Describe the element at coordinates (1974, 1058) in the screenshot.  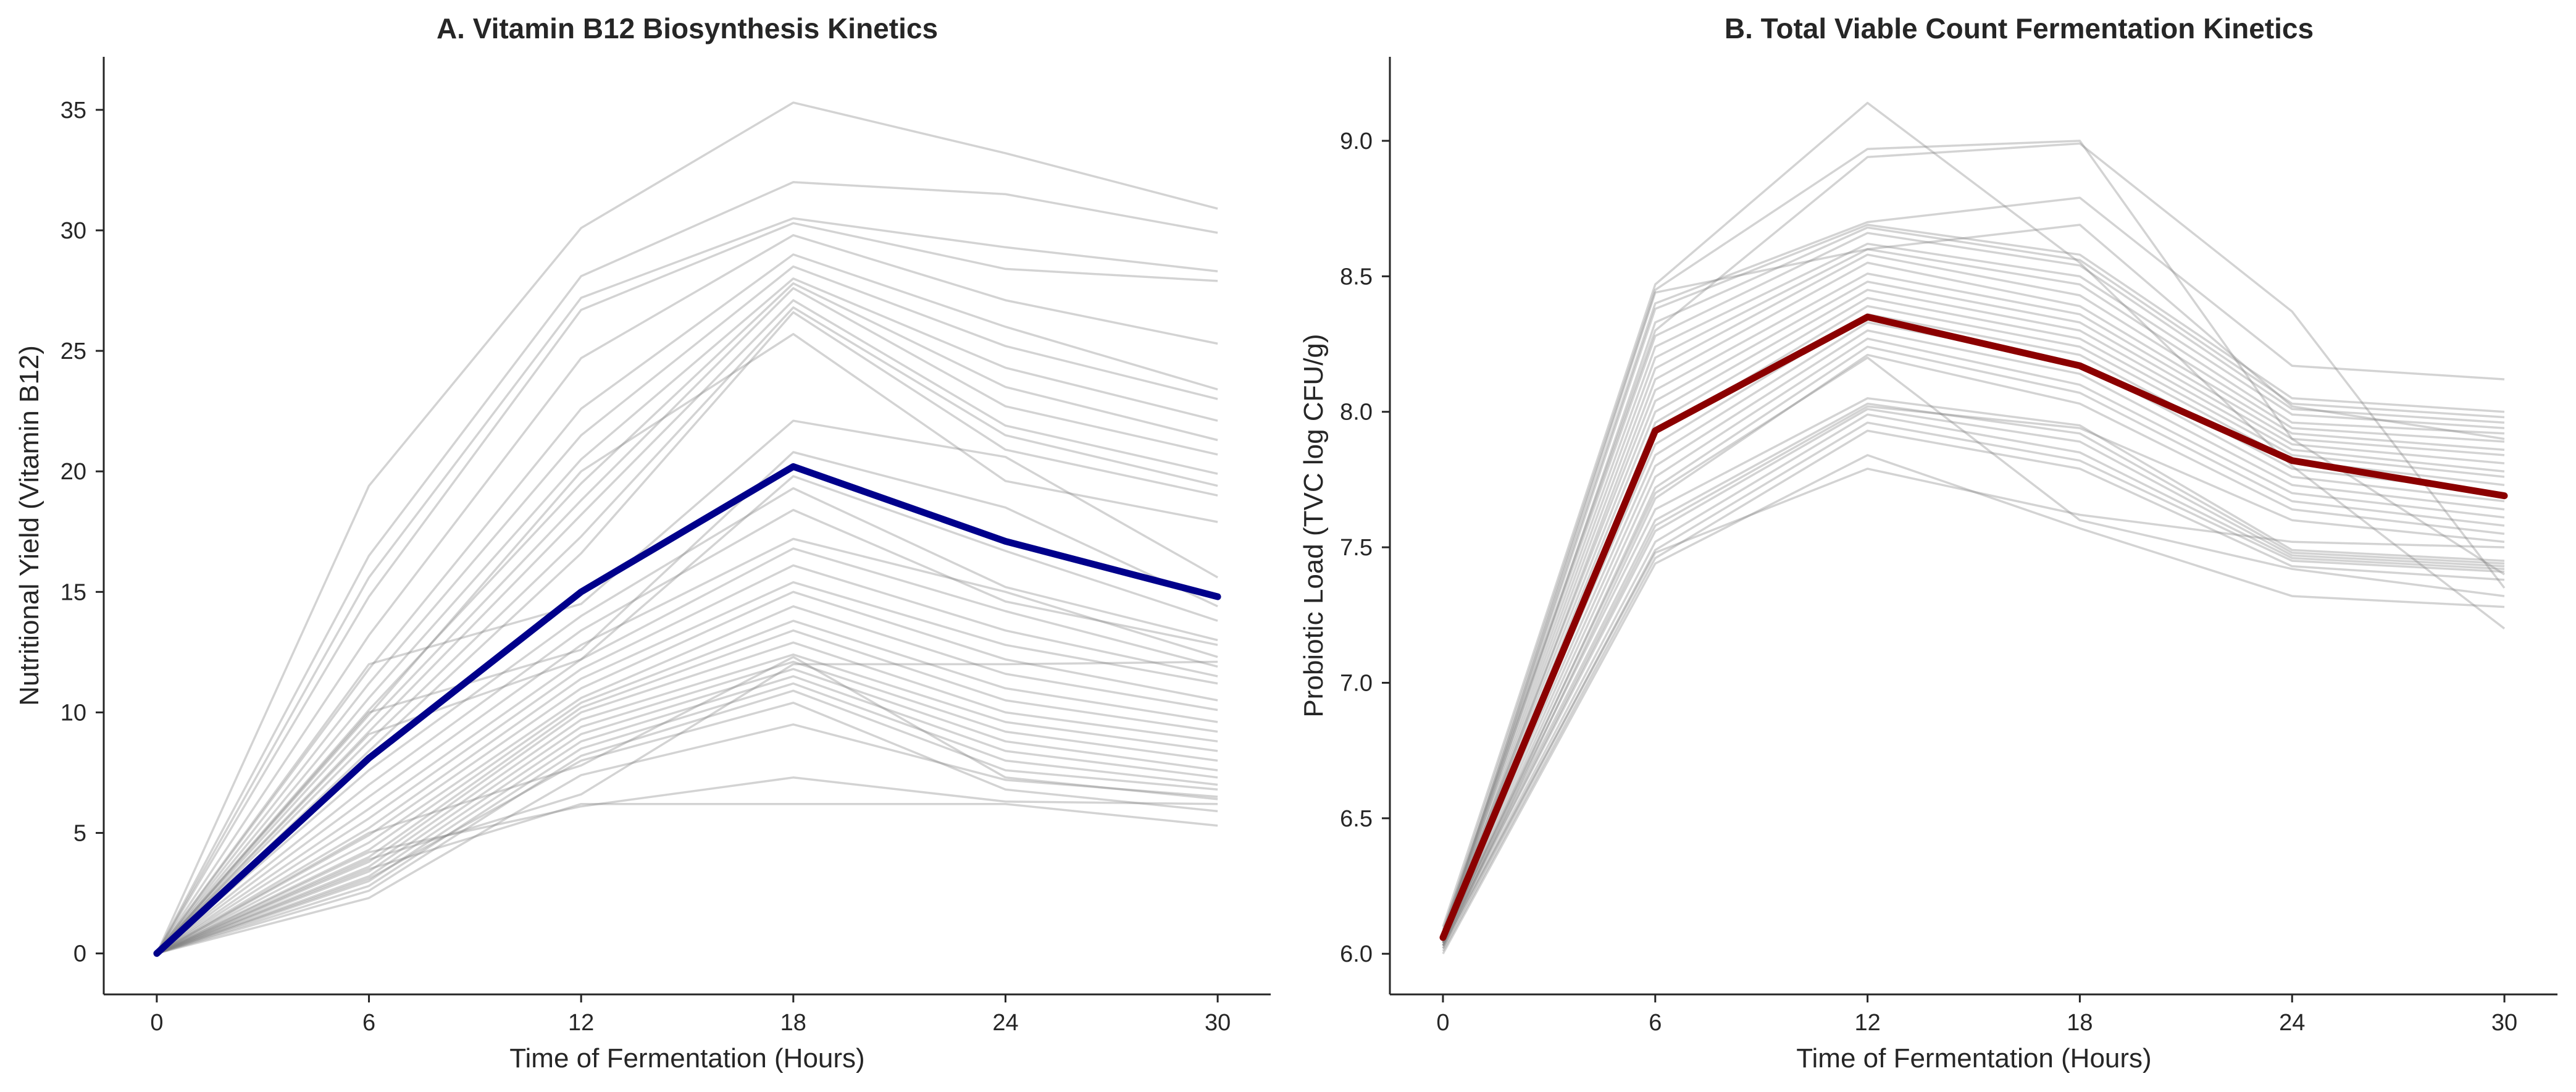
I see `panel-b-x-label: Time of Fermentation (Hours)` at that location.